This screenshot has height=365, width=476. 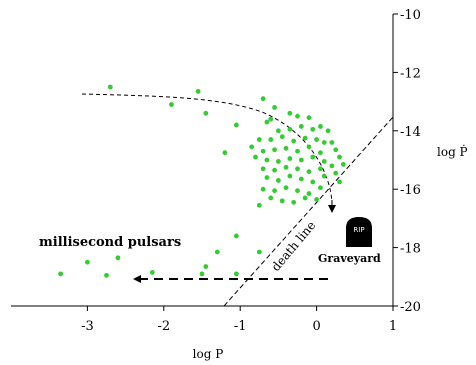 What do you see at coordinates (410, 190) in the screenshot?
I see `y-tick-label: -16` at bounding box center [410, 190].